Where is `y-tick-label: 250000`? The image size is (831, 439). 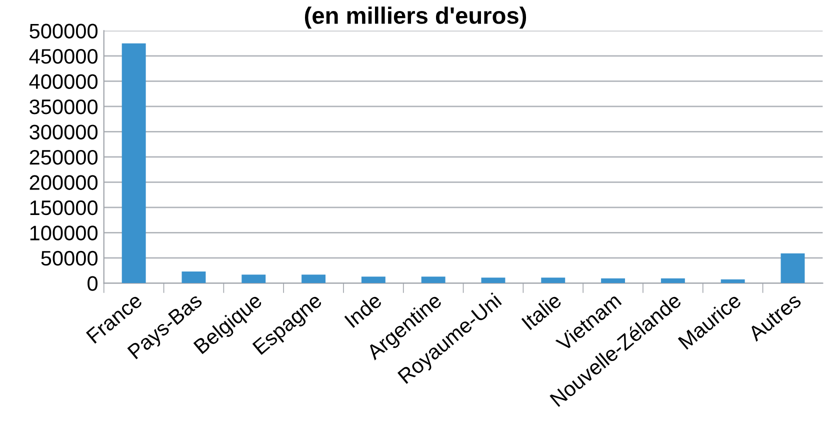
y-tick-label: 250000 is located at coordinates (64, 157).